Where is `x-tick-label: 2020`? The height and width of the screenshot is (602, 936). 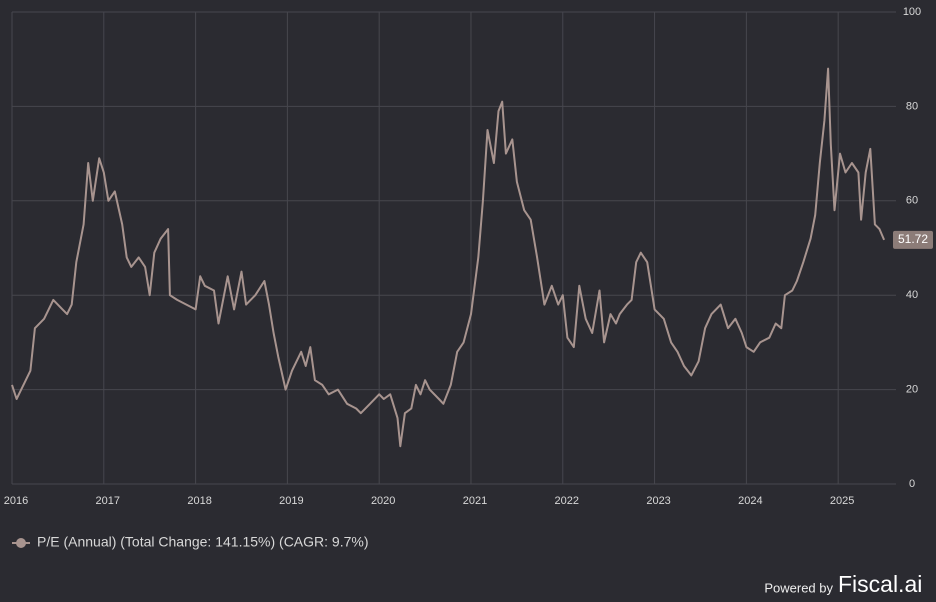
x-tick-label: 2020 is located at coordinates (383, 501).